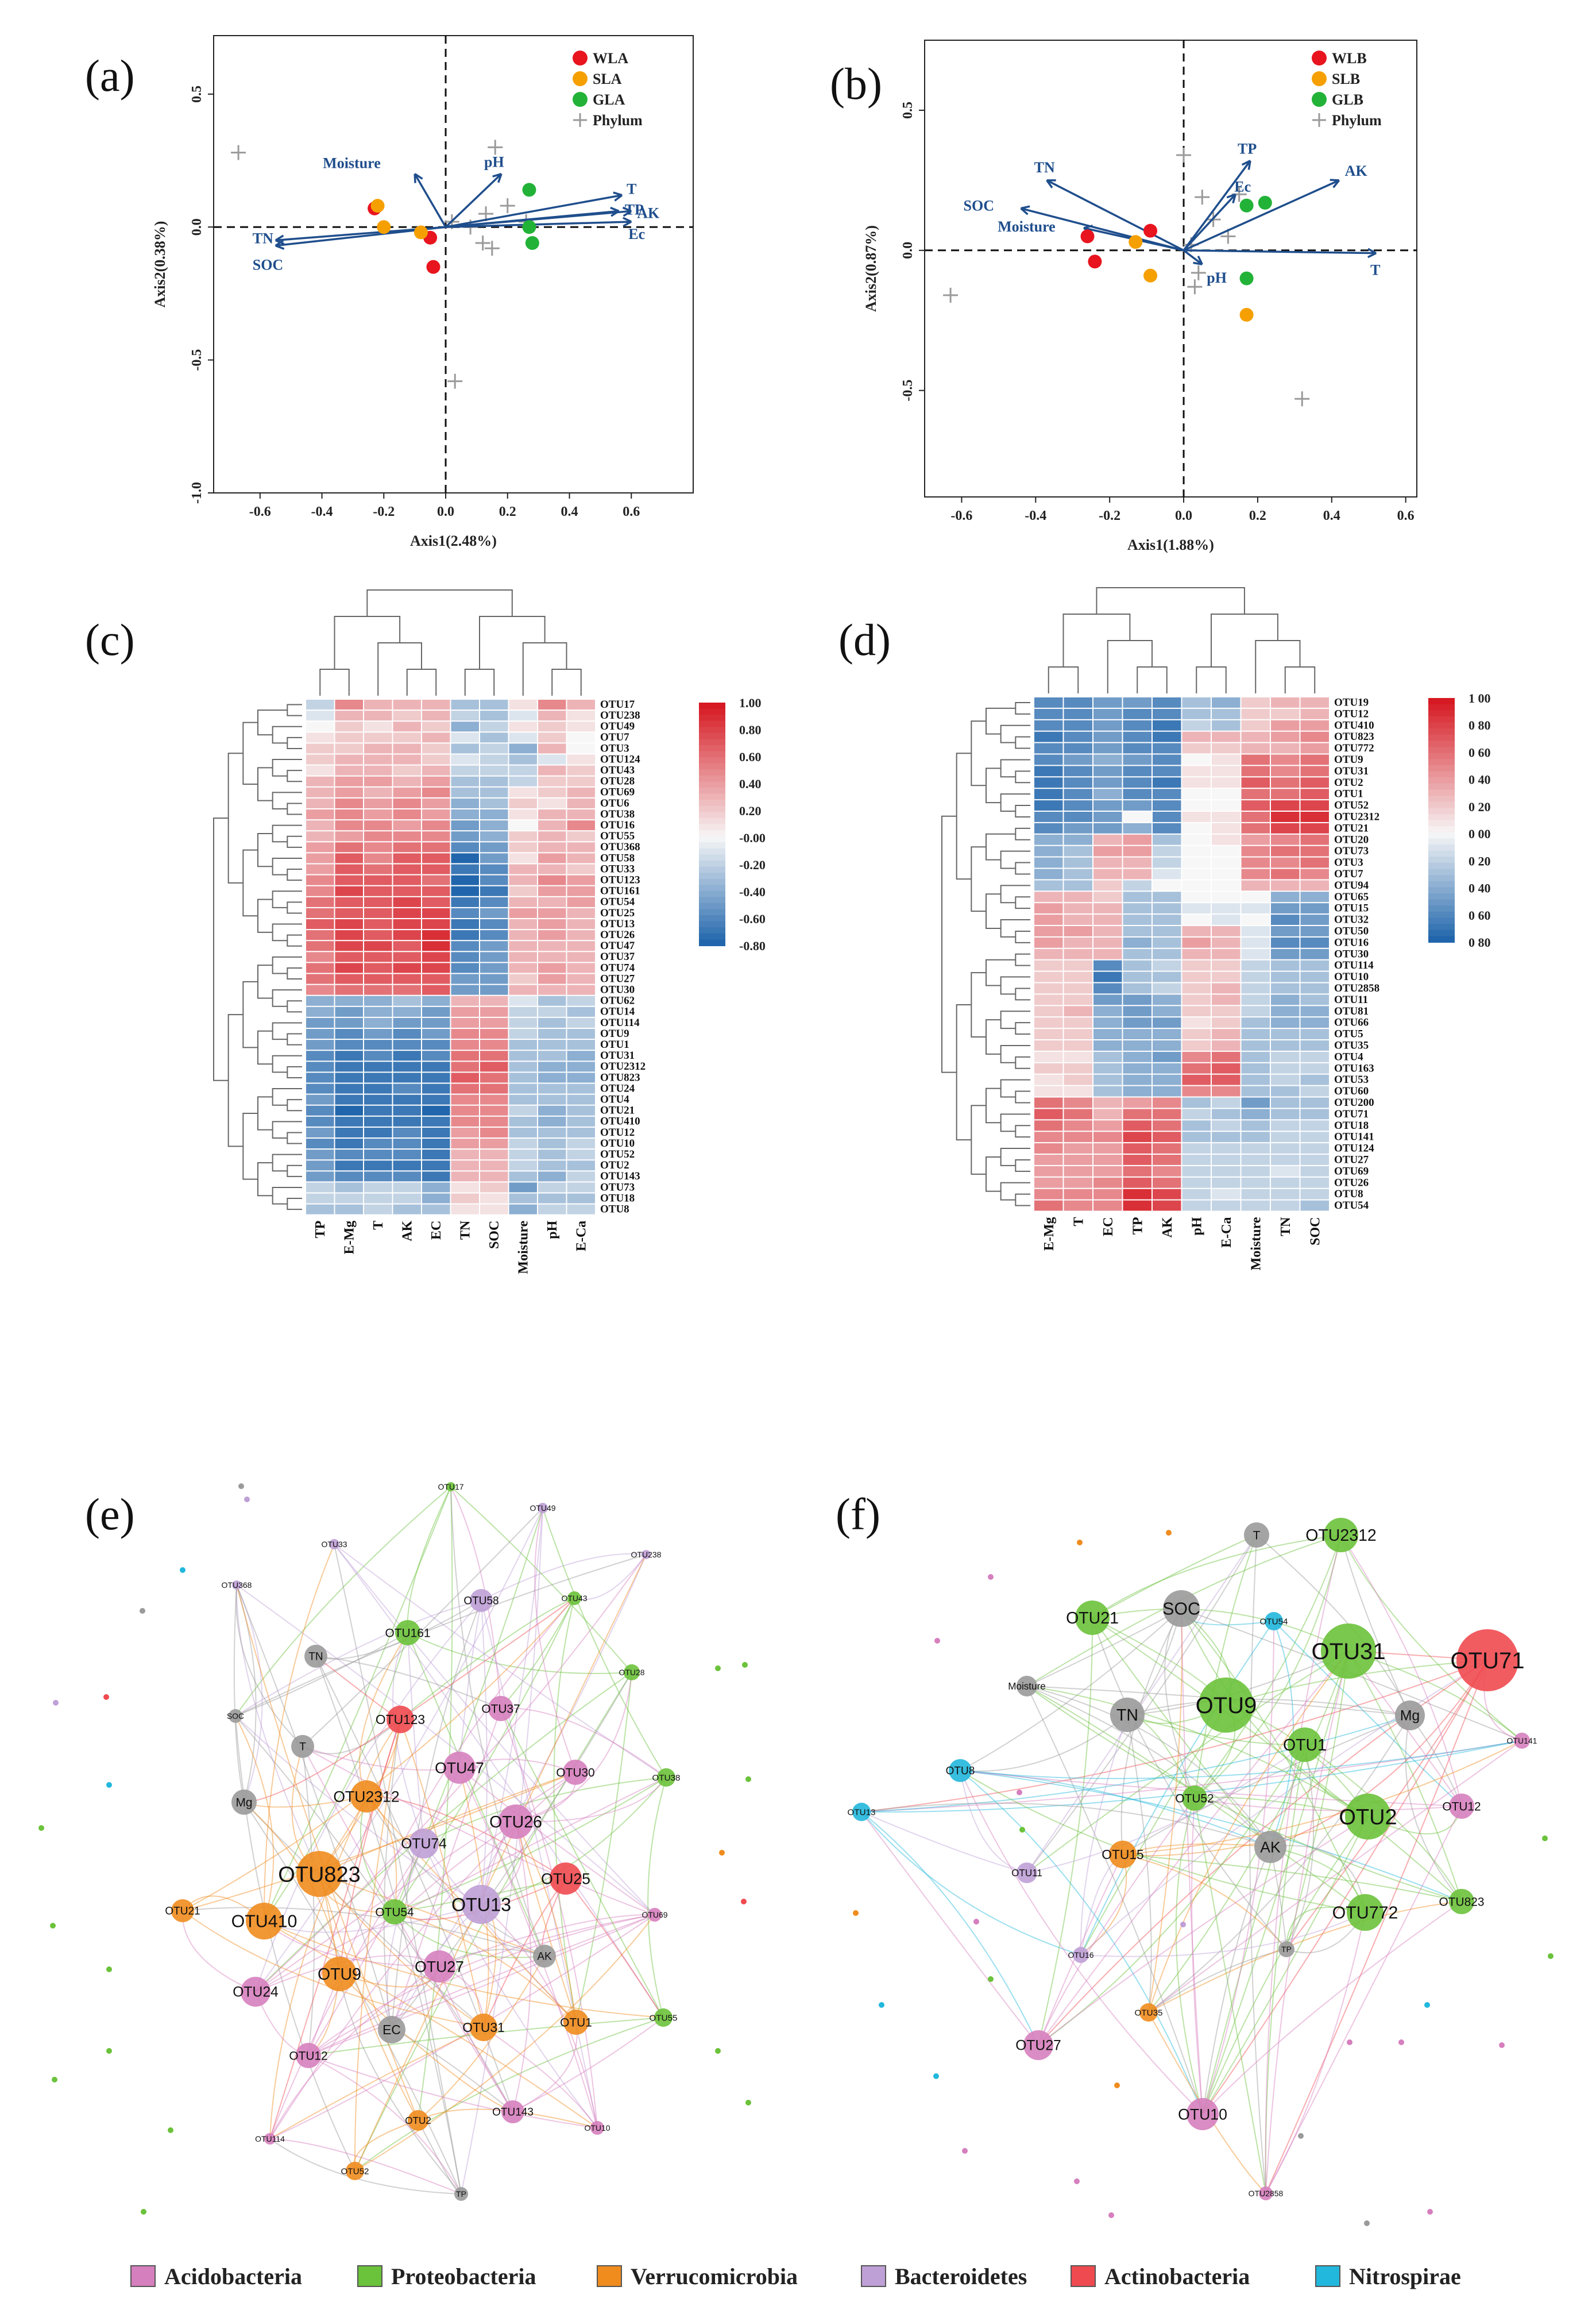 The image size is (1596, 2310). I want to click on dendrogram-branch, so click(294, 1105).